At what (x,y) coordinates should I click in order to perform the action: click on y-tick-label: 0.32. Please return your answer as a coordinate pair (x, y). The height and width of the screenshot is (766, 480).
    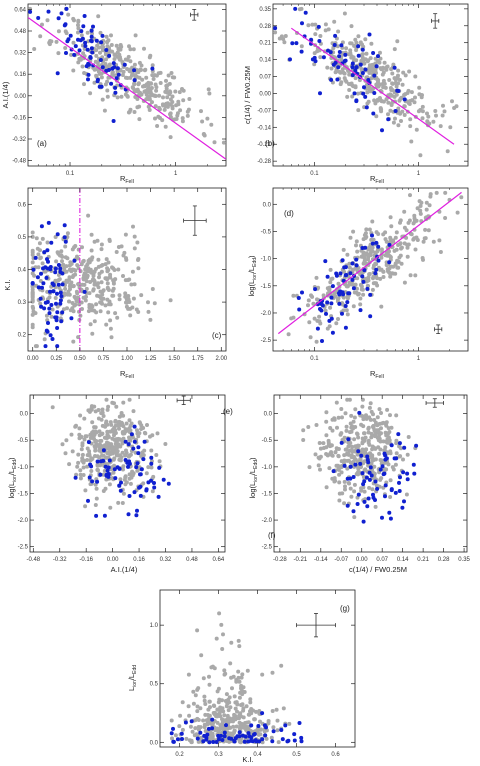
    Looking at the image, I should click on (20, 54).